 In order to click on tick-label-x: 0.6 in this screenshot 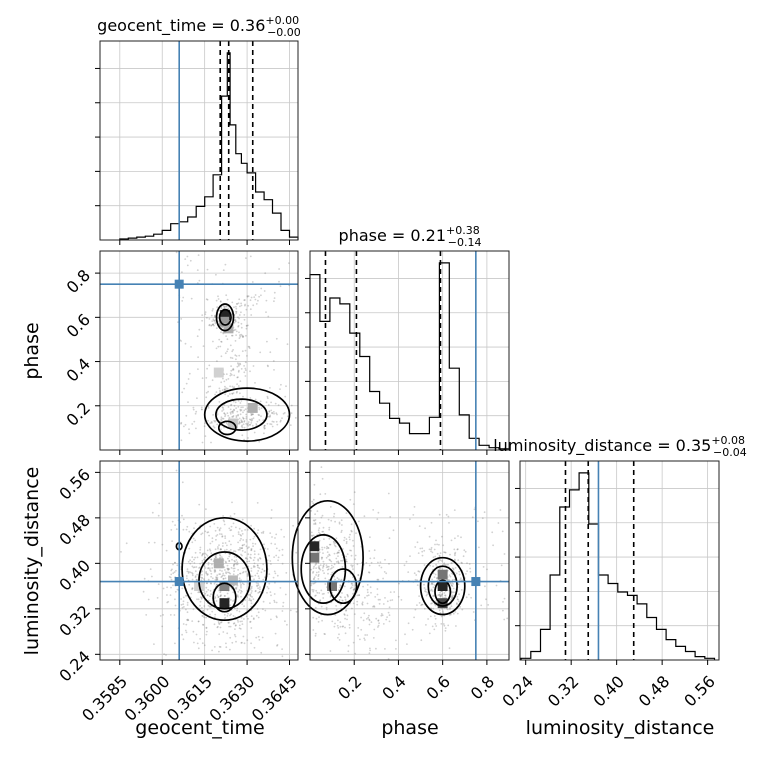, I will do `click(438, 687)`.